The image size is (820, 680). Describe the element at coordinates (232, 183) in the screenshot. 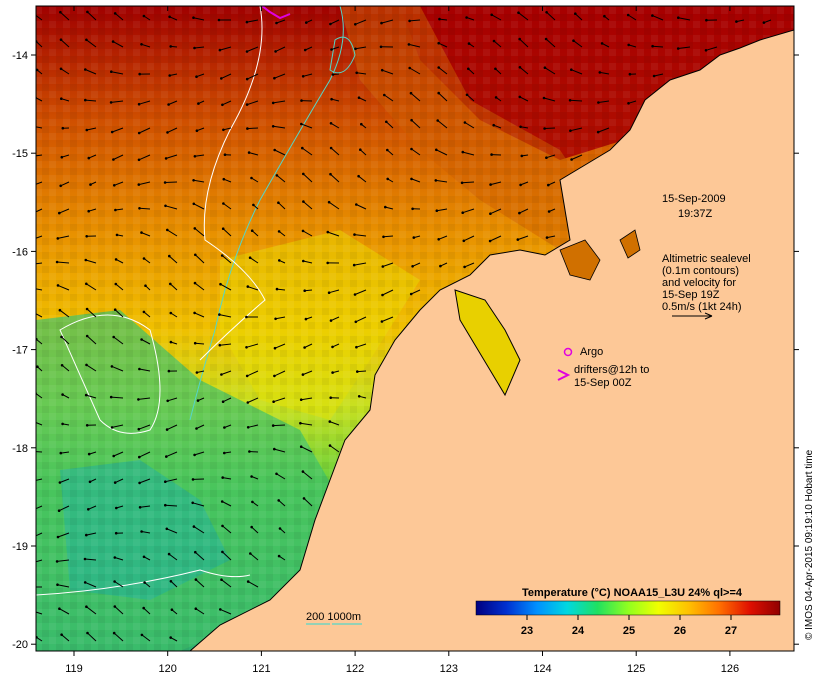

I see `isobath-1000m` at that location.